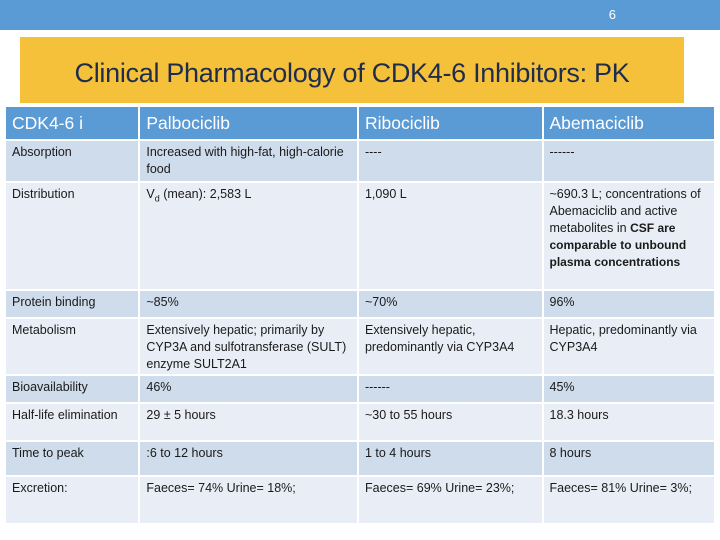 This screenshot has width=720, height=540. Describe the element at coordinates (248, 458) in the screenshot. I see `palbociclib-cell: :6 to 12 hours` at that location.